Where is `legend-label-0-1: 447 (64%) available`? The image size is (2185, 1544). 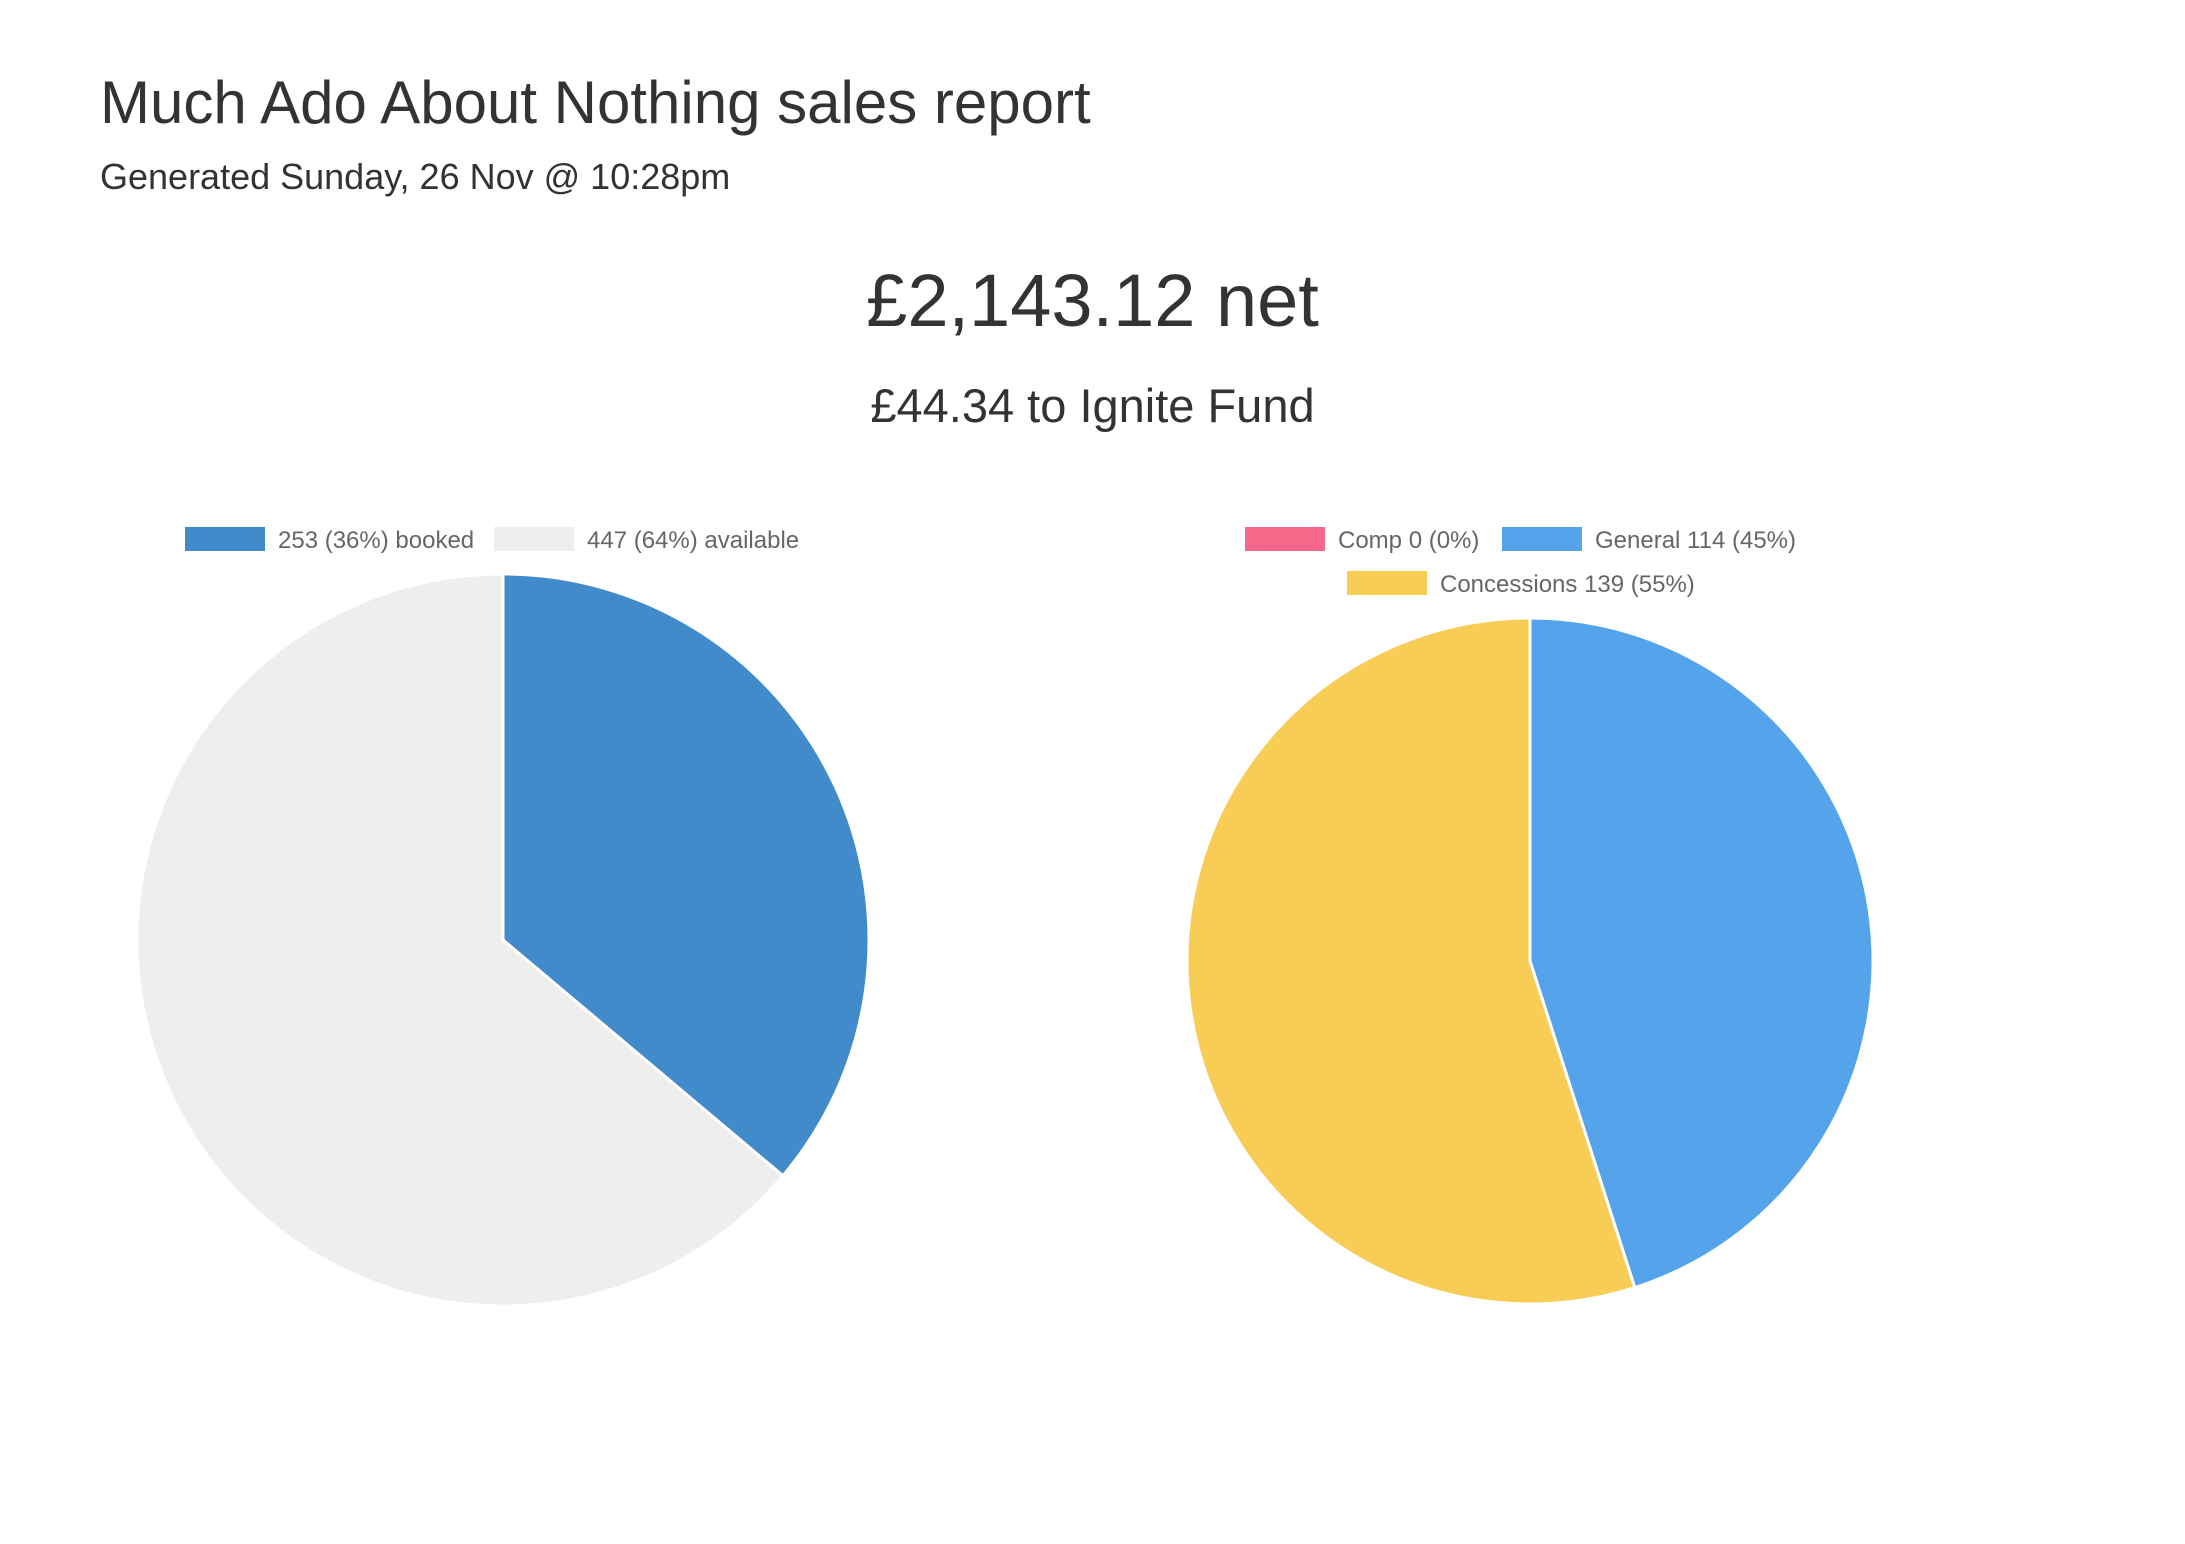
legend-label-0-1: 447 (64%) available is located at coordinates (693, 540).